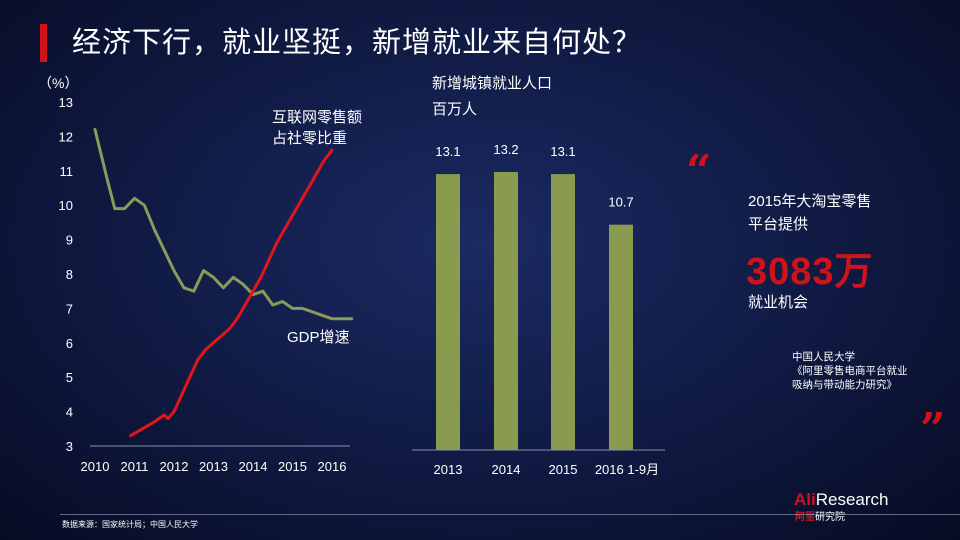  I want to click on line-chart-x-tick: 2010, so click(95, 466).